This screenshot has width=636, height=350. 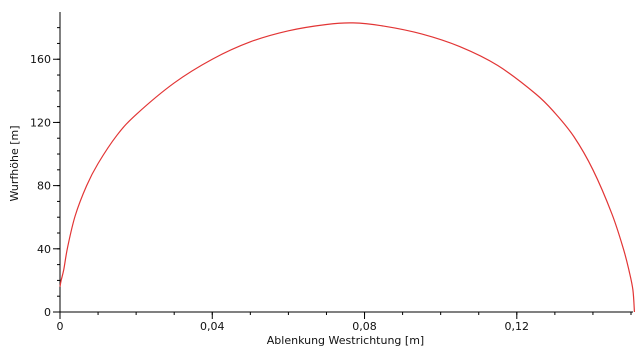 What do you see at coordinates (40, 59) in the screenshot?
I see `y-tick-label: 160` at bounding box center [40, 59].